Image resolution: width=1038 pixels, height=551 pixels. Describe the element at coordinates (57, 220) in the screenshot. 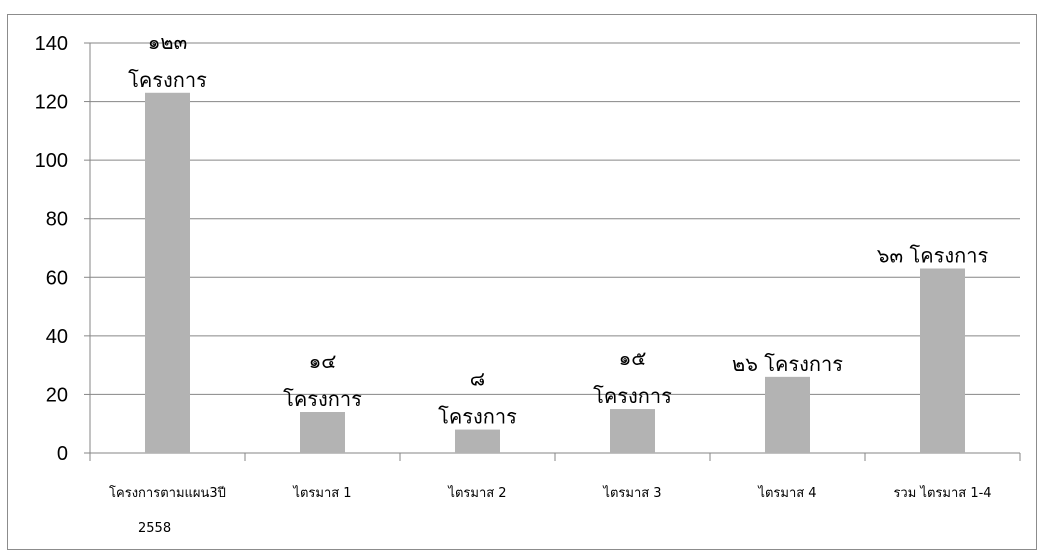

I see `y-tick-label: 80` at that location.